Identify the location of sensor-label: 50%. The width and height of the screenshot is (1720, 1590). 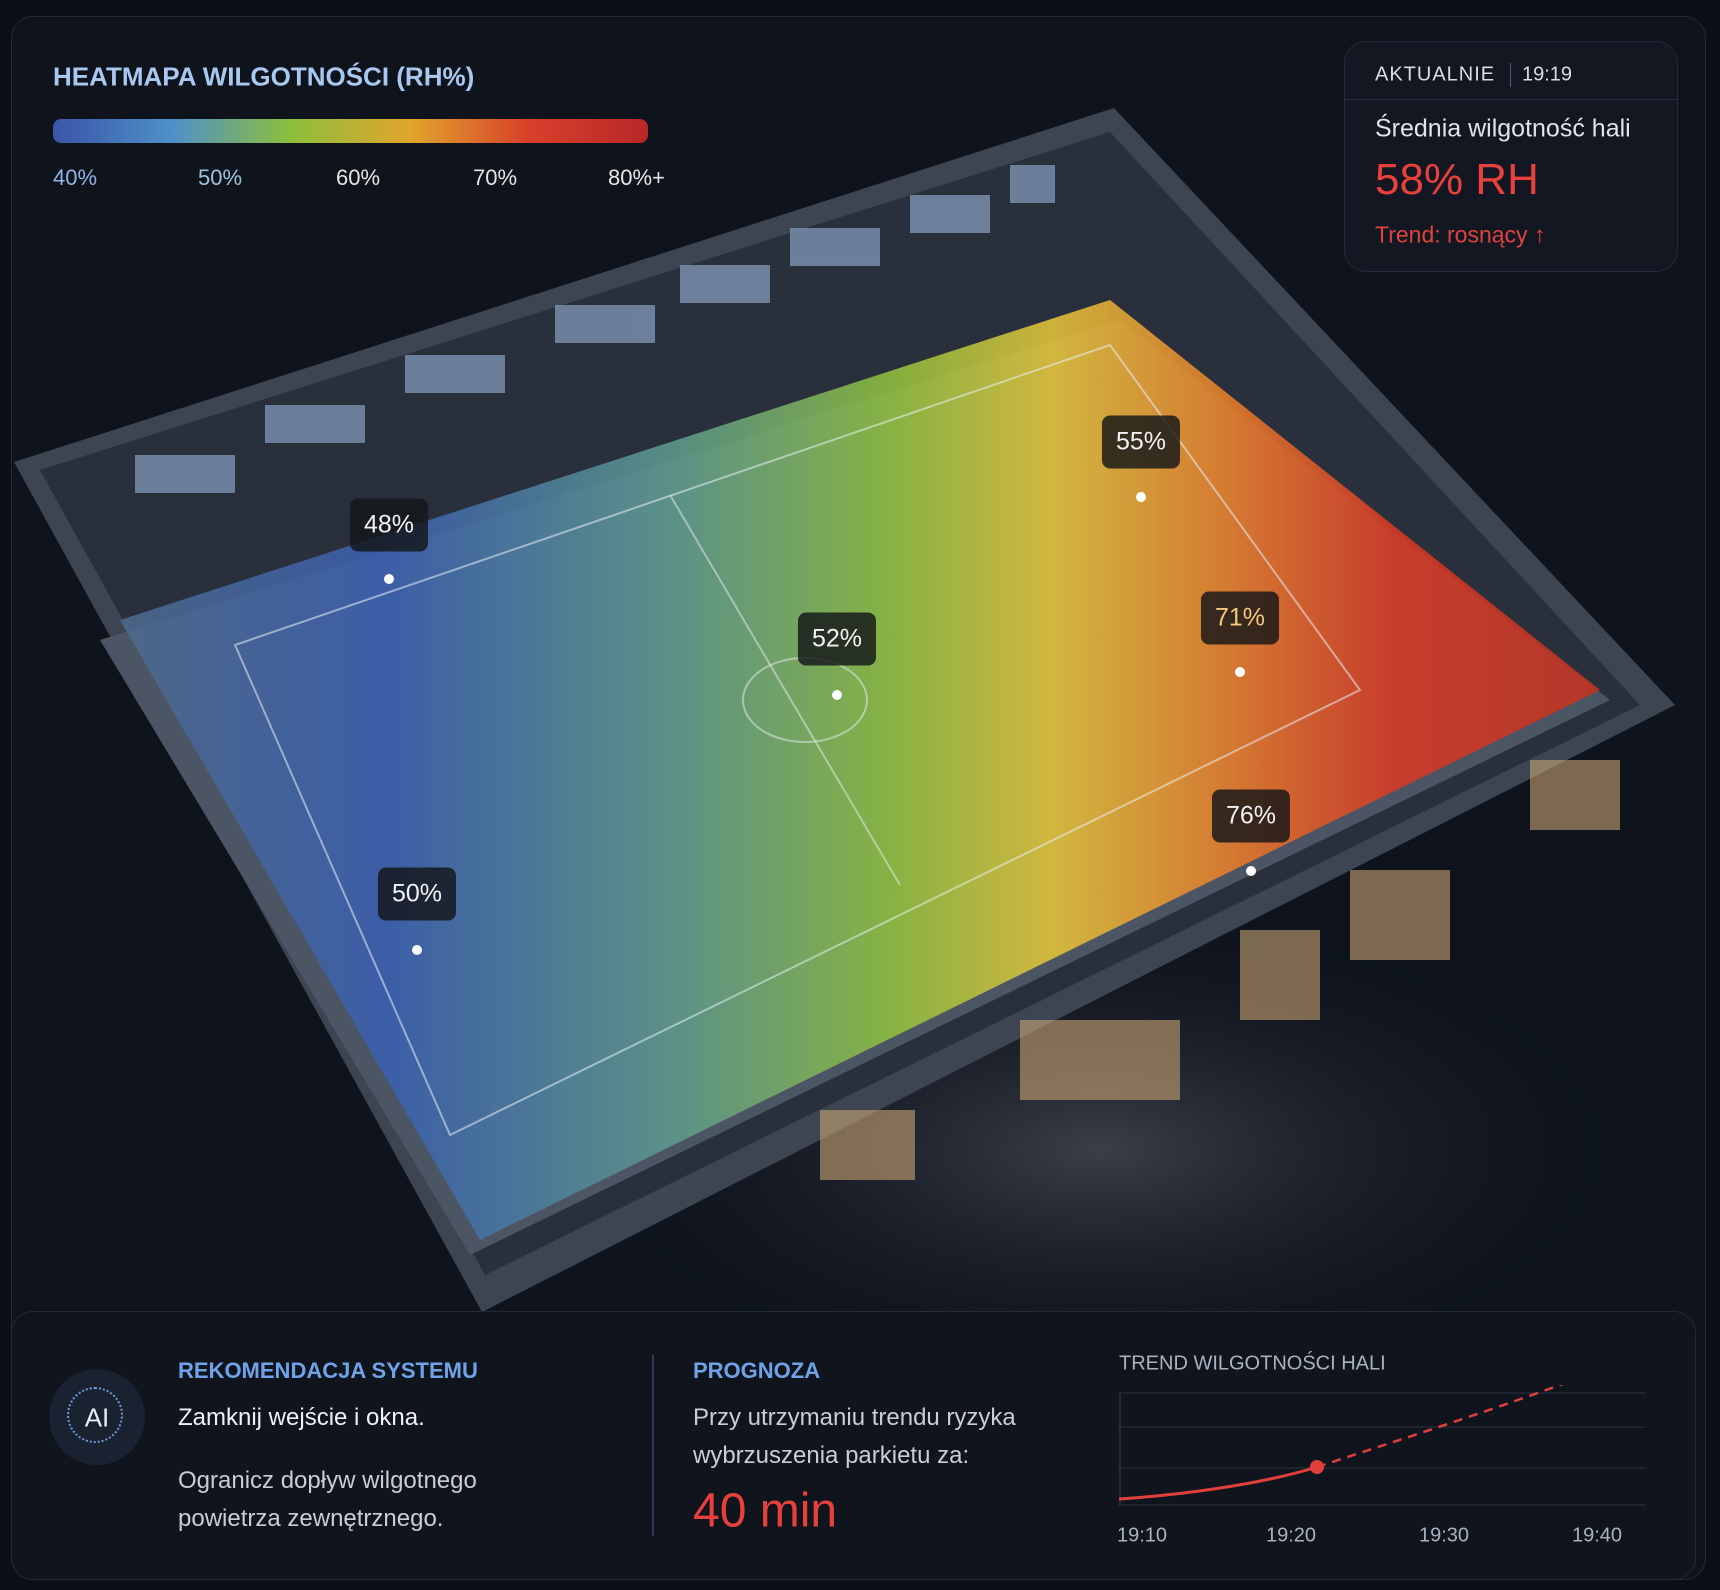
(417, 894).